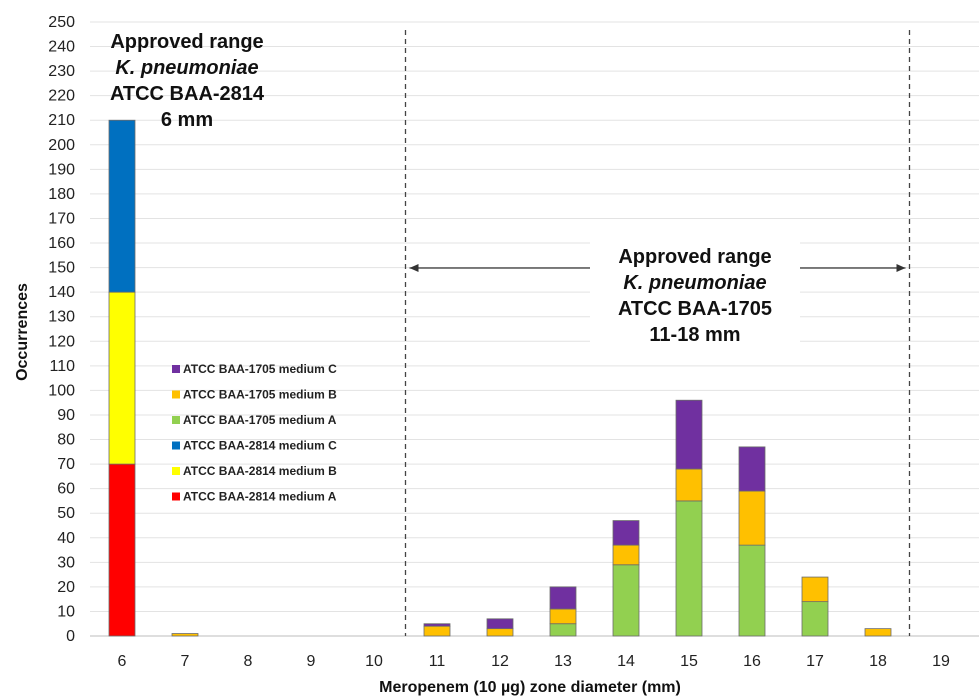  I want to click on y-tick-label: 100, so click(61, 390).